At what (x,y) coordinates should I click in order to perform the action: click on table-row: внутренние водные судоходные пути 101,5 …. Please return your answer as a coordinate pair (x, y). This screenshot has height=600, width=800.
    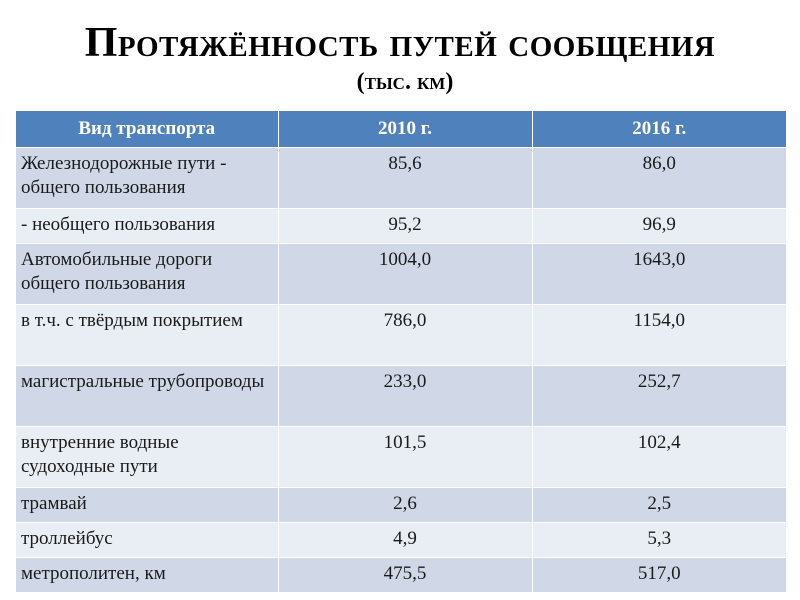
    Looking at the image, I should click on (401, 457).